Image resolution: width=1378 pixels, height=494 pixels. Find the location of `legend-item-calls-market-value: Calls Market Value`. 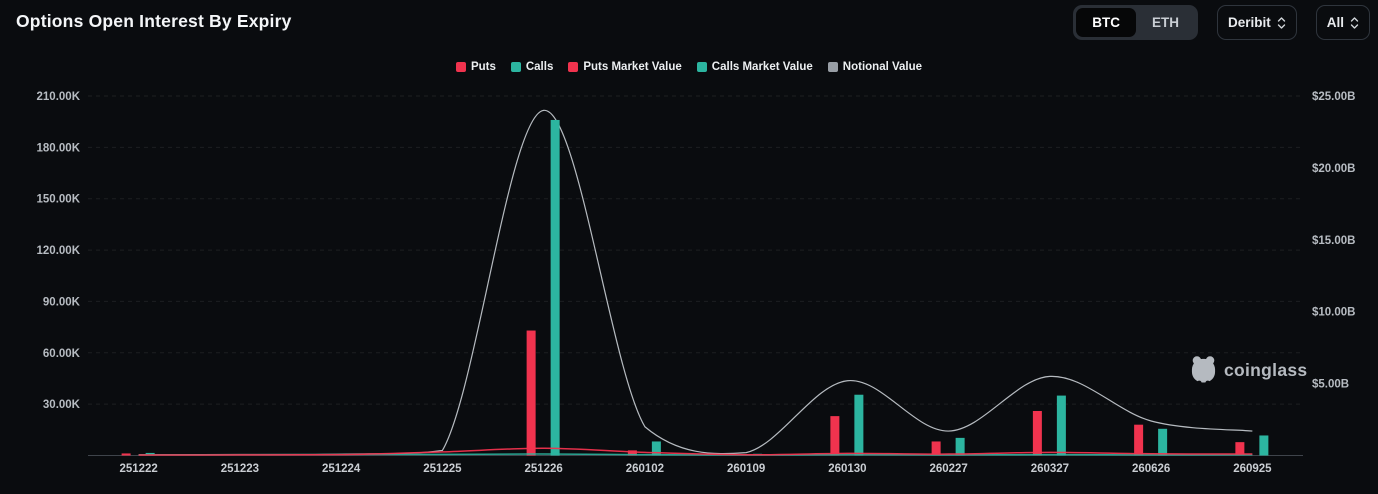

legend-item-calls-market-value: Calls Market Value is located at coordinates (754, 67).